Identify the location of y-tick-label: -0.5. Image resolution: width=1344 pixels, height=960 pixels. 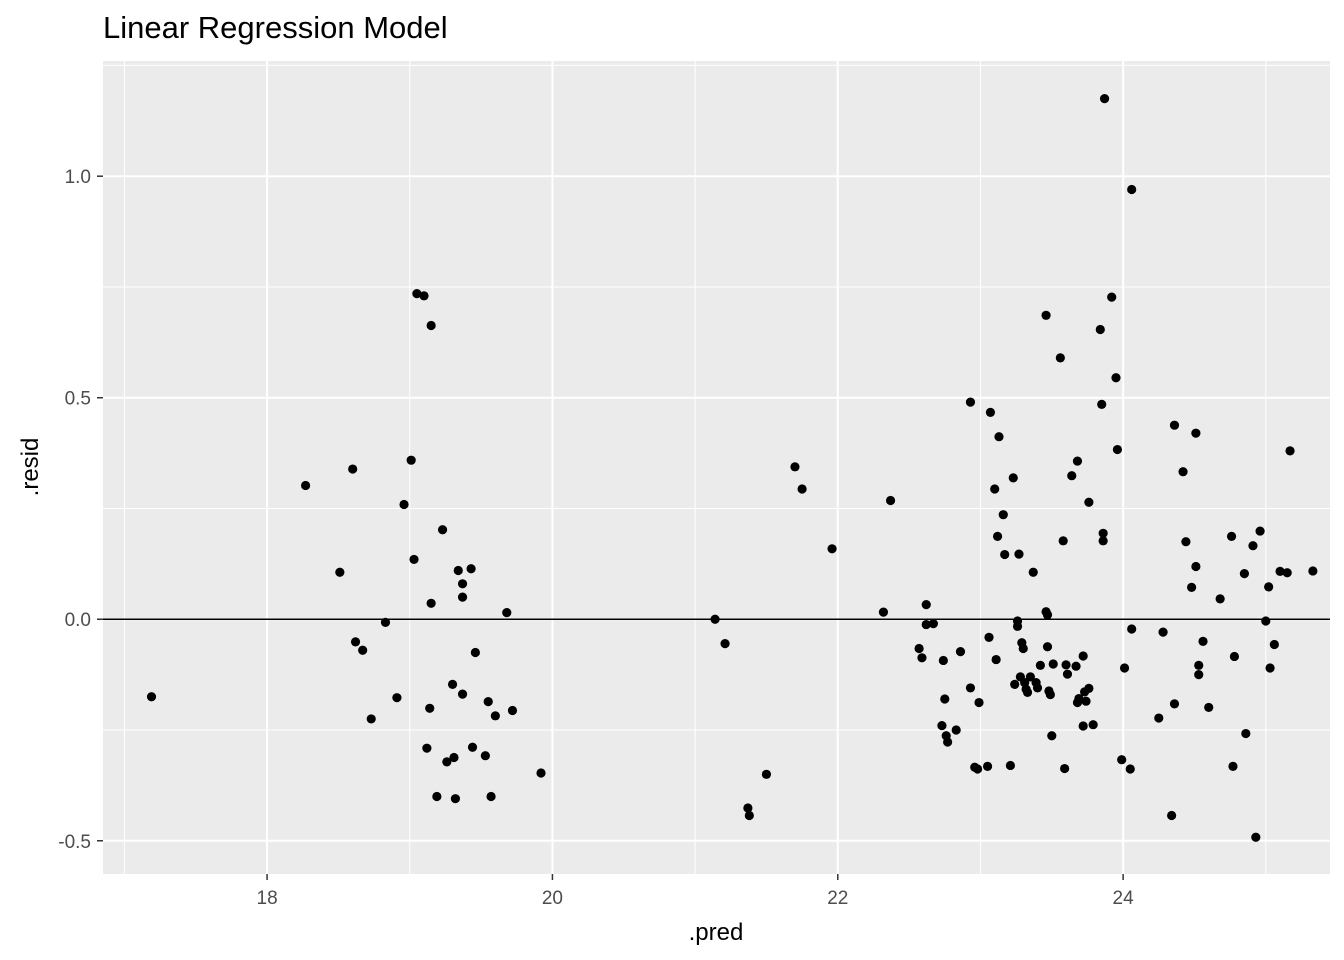
(74, 842).